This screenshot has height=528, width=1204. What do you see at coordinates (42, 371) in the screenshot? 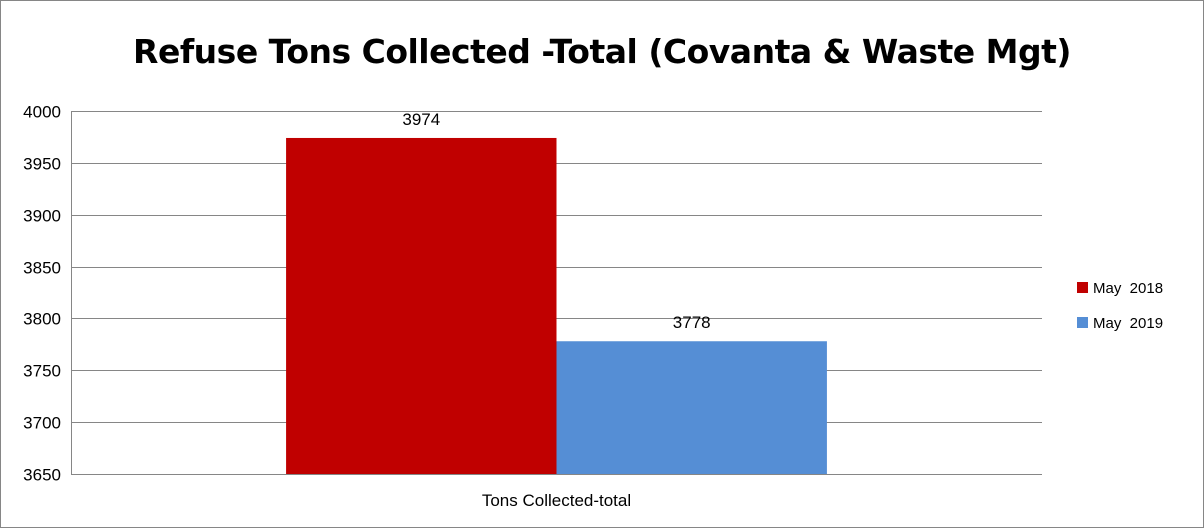
I see `y-tick-label: 3750` at bounding box center [42, 371].